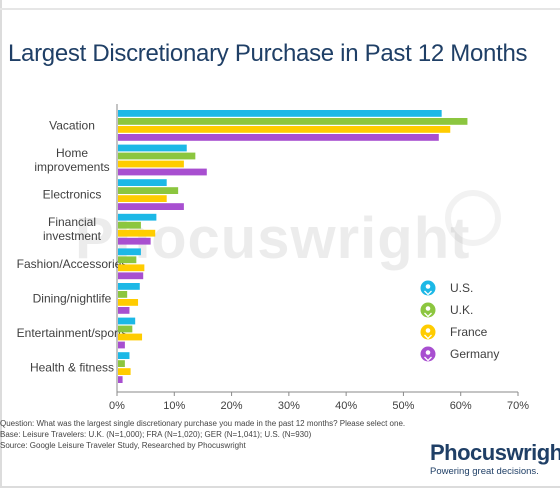 This screenshot has height=488, width=560. Describe the element at coordinates (72, 153) in the screenshot. I see `category-label: Home` at that location.